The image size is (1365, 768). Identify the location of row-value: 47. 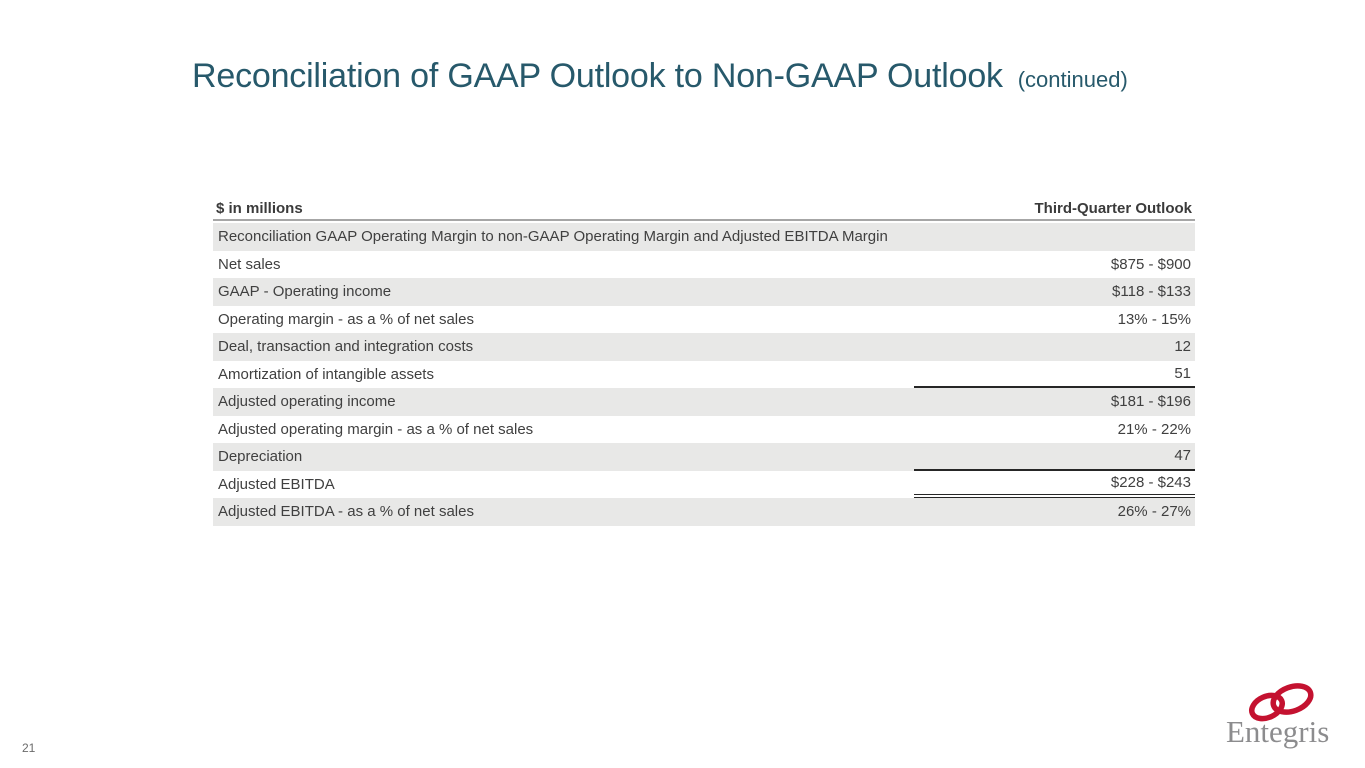
(1054, 457).